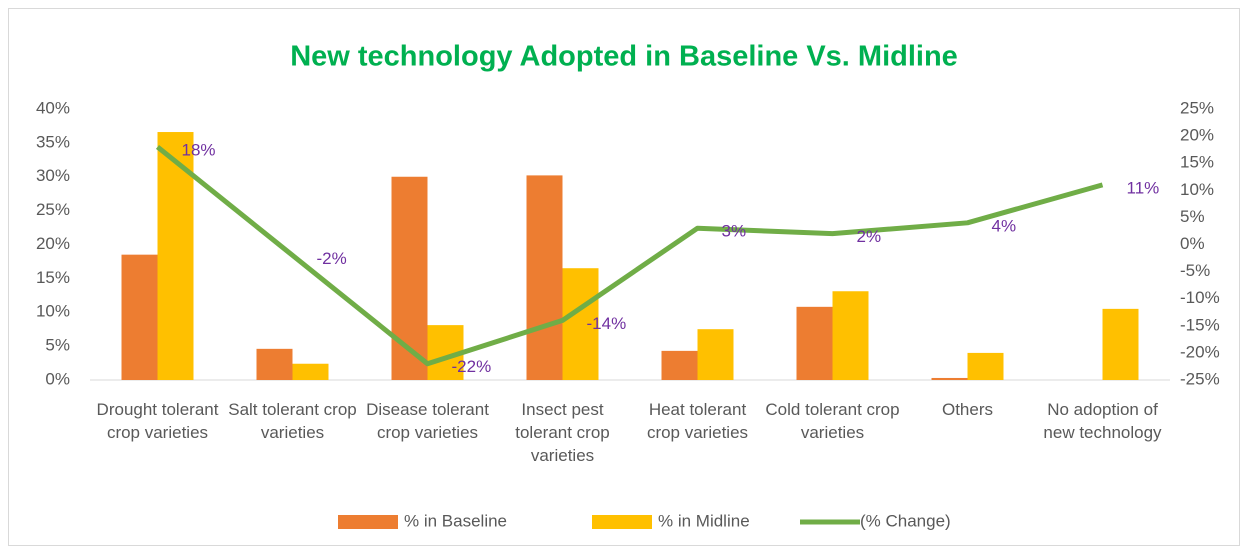 The width and height of the screenshot is (1248, 554). What do you see at coordinates (697, 421) in the screenshot?
I see `x-tick-label: Heat tolerant crop varieties` at bounding box center [697, 421].